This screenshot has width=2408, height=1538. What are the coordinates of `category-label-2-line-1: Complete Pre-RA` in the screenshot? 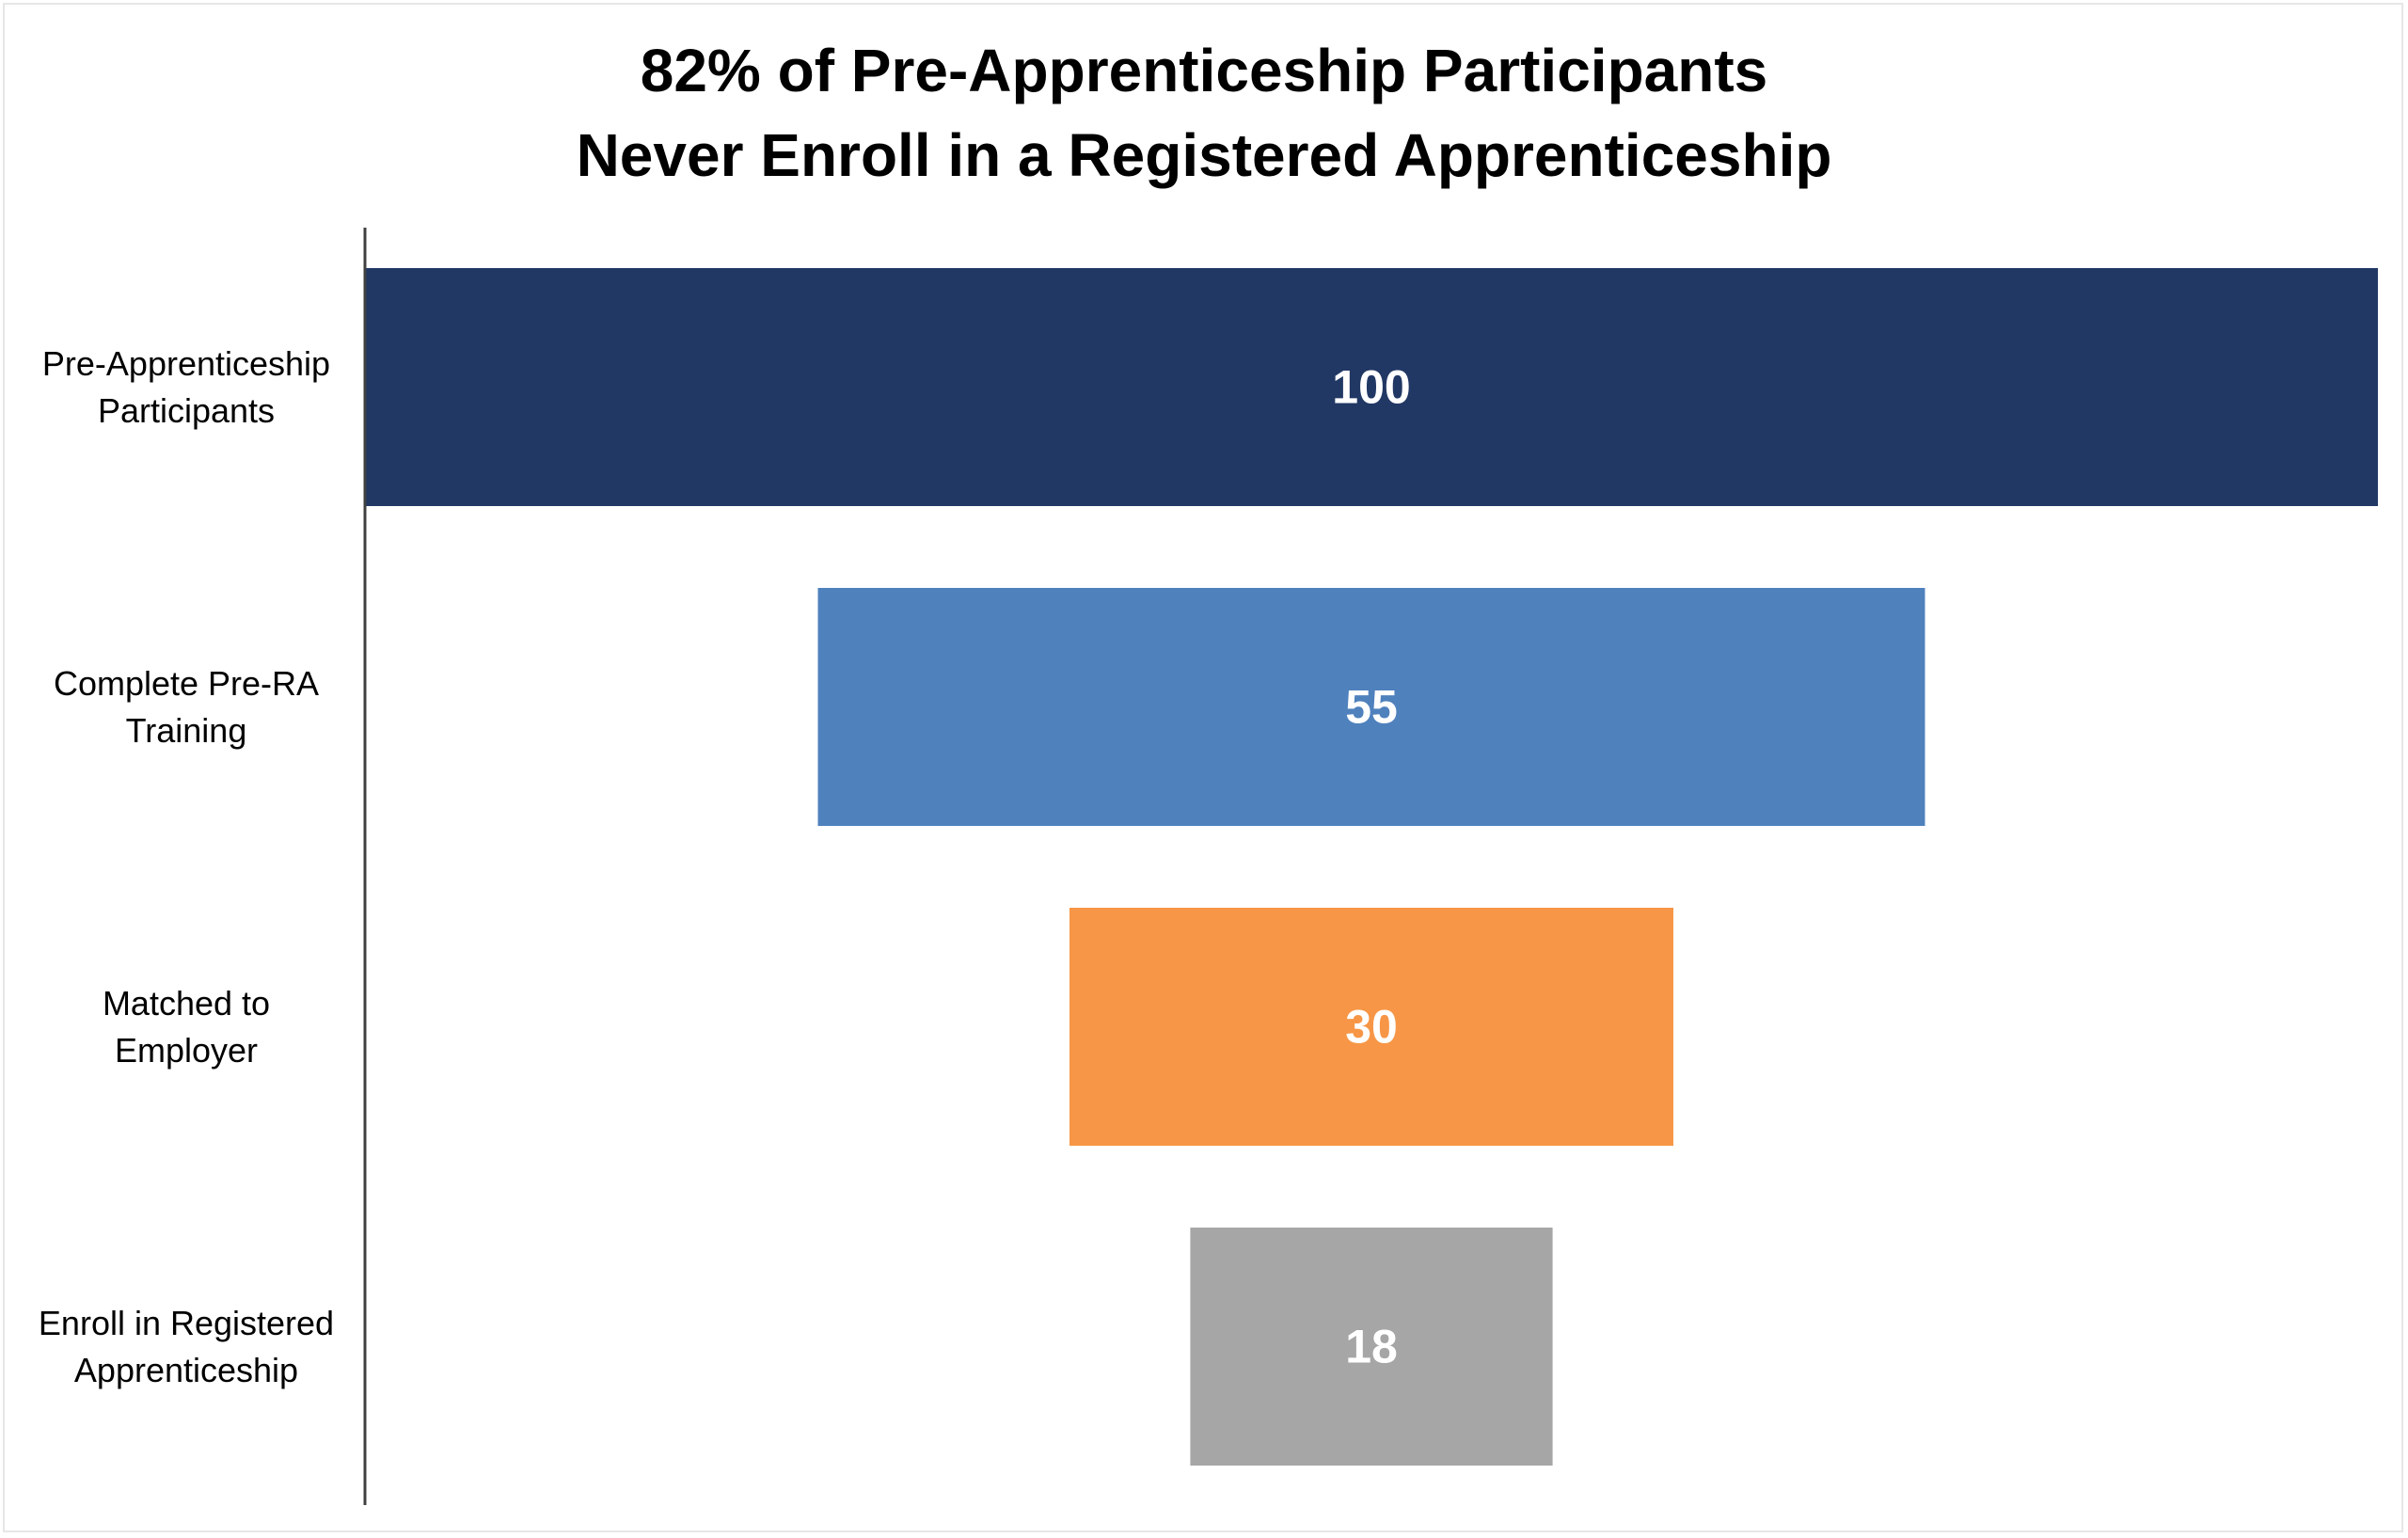 It's located at (187, 684).